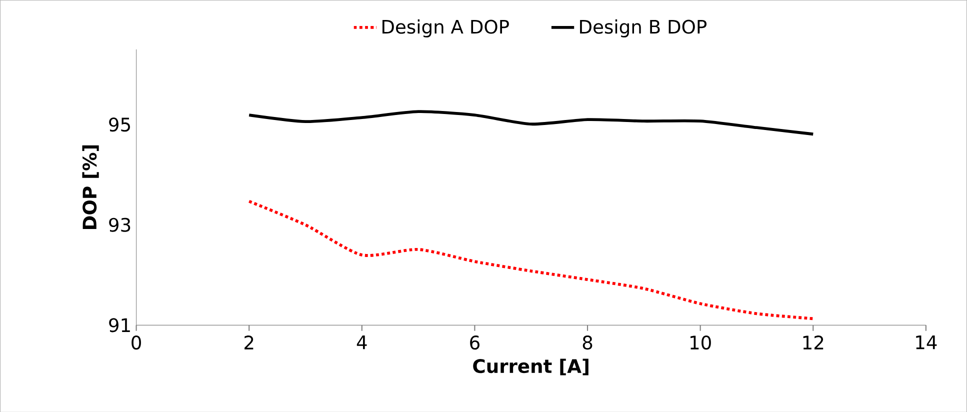  Describe the element at coordinates (530, 367) in the screenshot. I see `x-axis-title: Current [A]` at that location.